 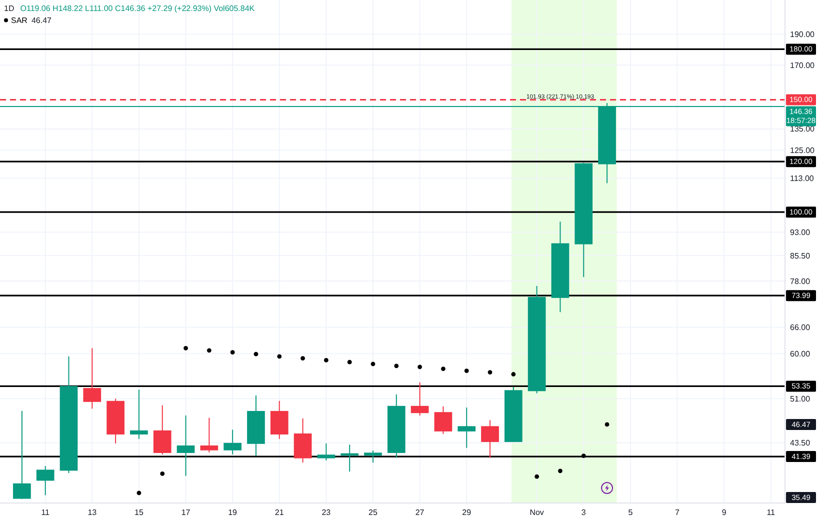 I want to click on x-tick-label: 9, so click(x=724, y=512).